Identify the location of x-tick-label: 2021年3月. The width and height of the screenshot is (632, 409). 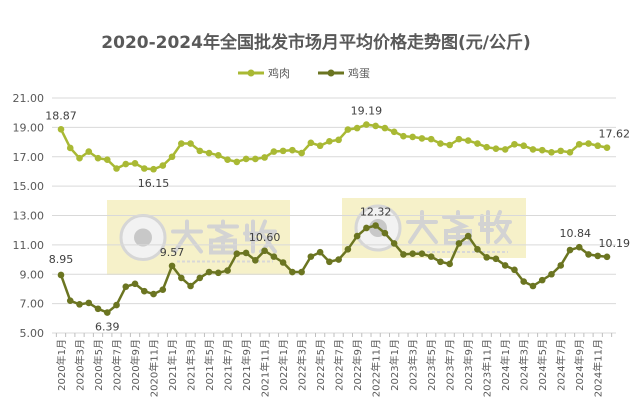
(191, 365).